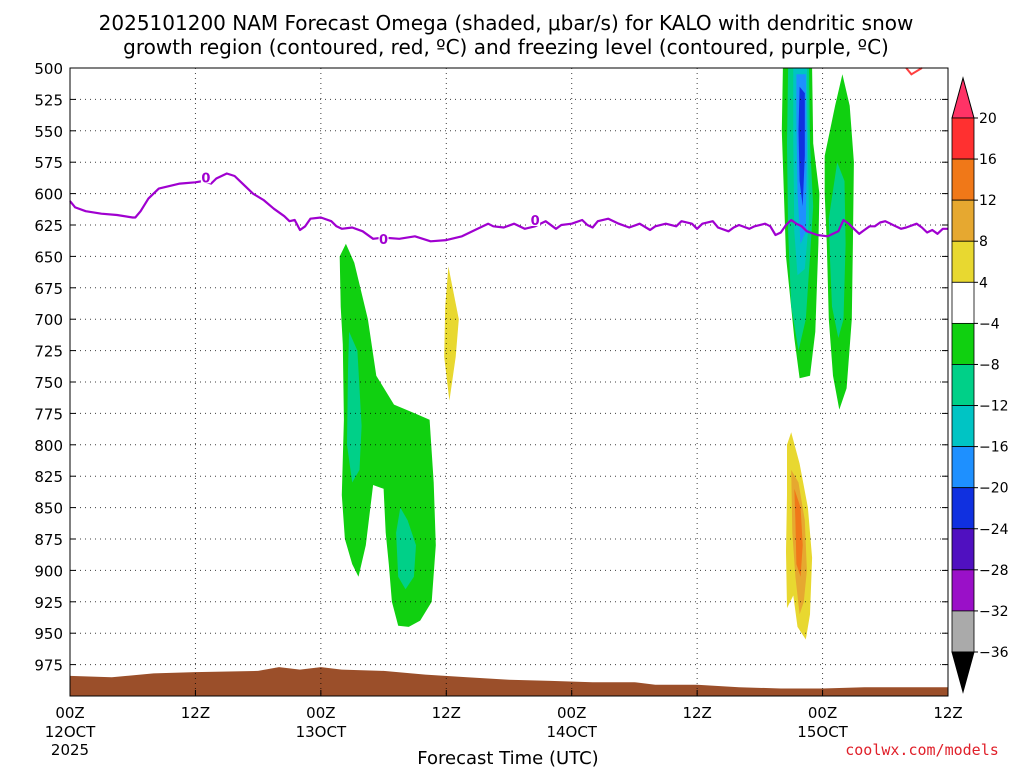 The height and width of the screenshot is (768, 1024). Describe the element at coordinates (48, 289) in the screenshot. I see `y-tick-label: 675` at that location.